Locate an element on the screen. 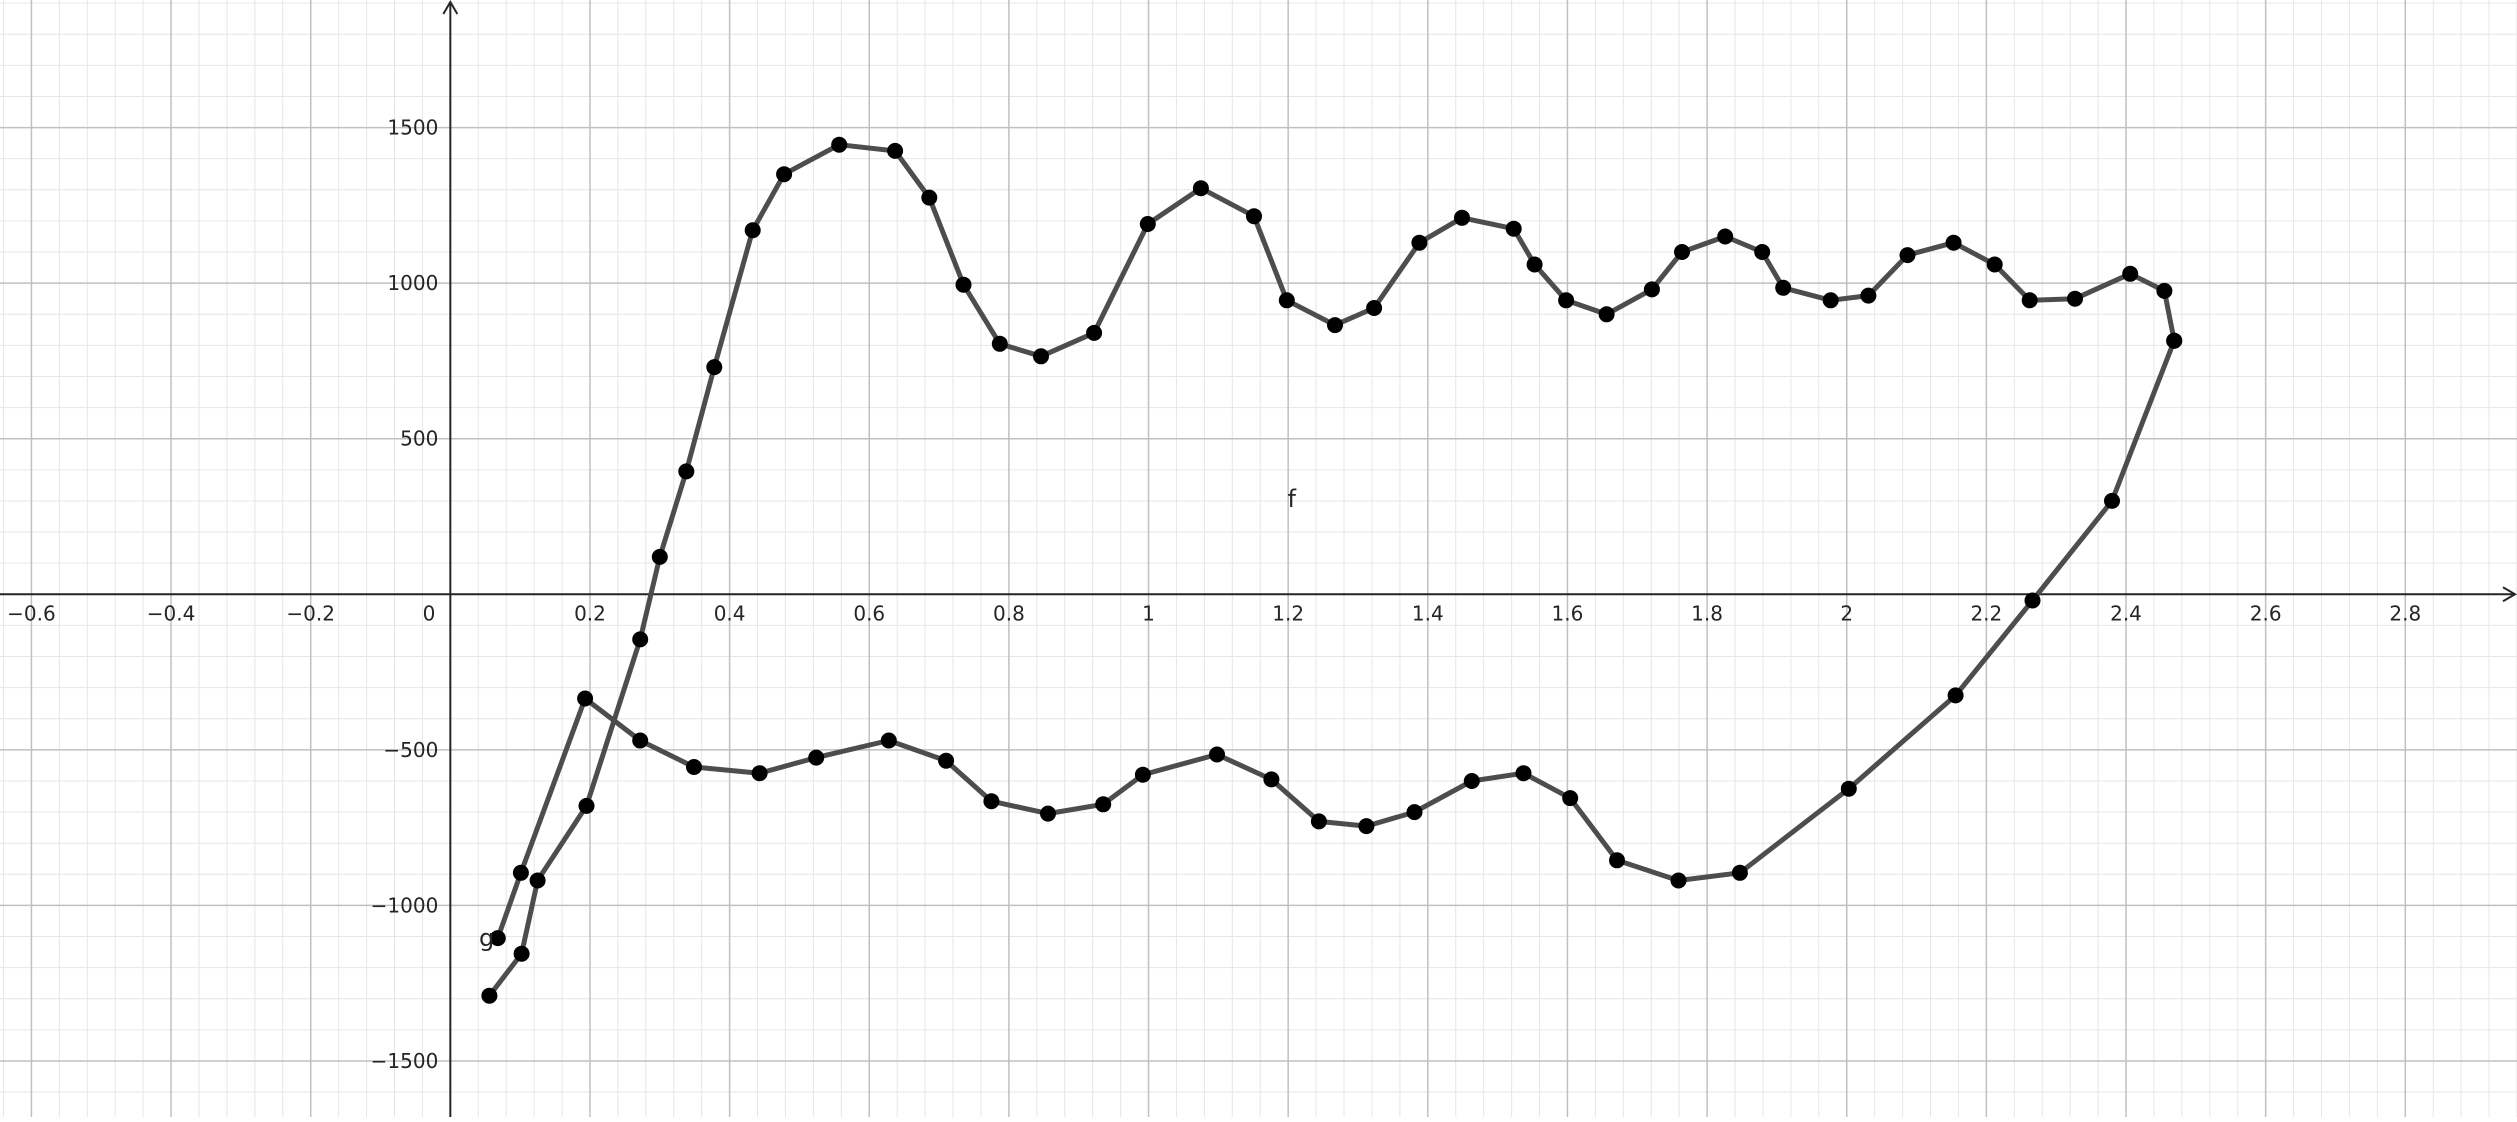  x-tick-label: 0.6 is located at coordinates (869, 613).